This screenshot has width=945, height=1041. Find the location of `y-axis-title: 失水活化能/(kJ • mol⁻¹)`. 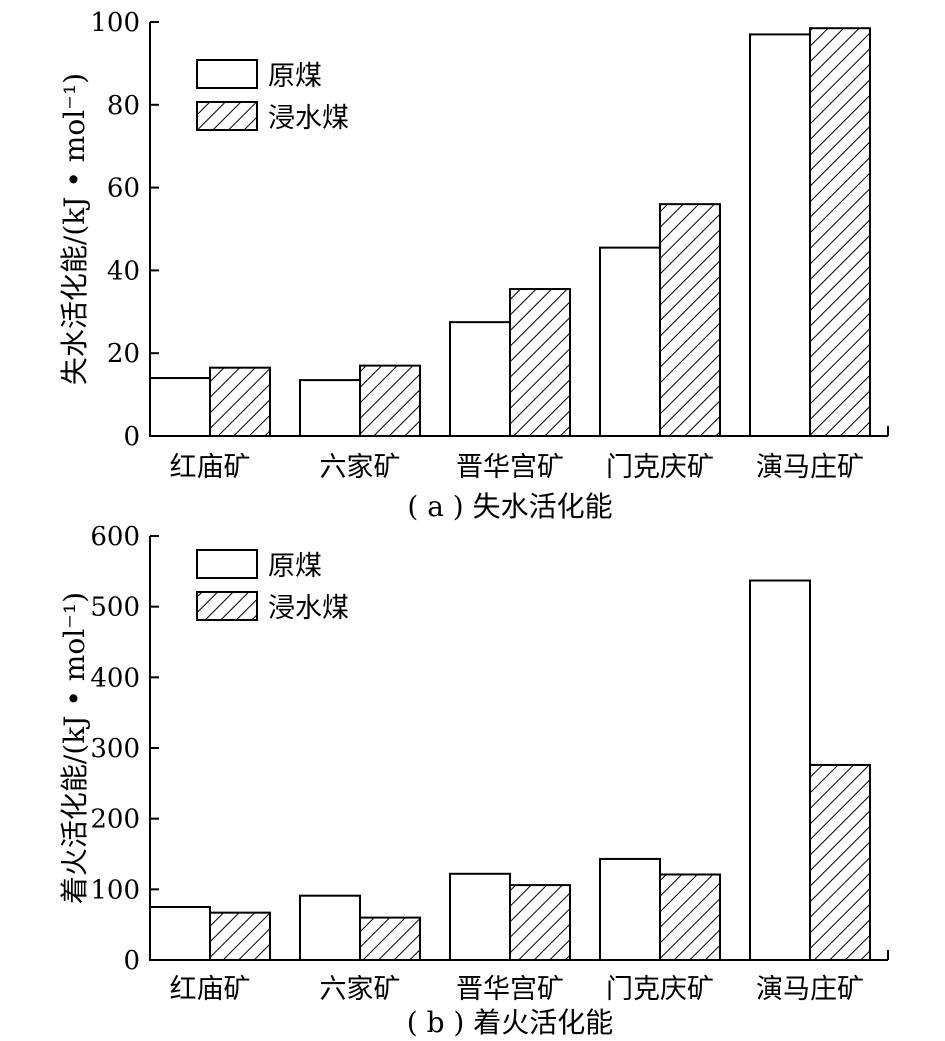

y-axis-title: 失水活化能/(kJ • mol⁻¹) is located at coordinates (74, 229).